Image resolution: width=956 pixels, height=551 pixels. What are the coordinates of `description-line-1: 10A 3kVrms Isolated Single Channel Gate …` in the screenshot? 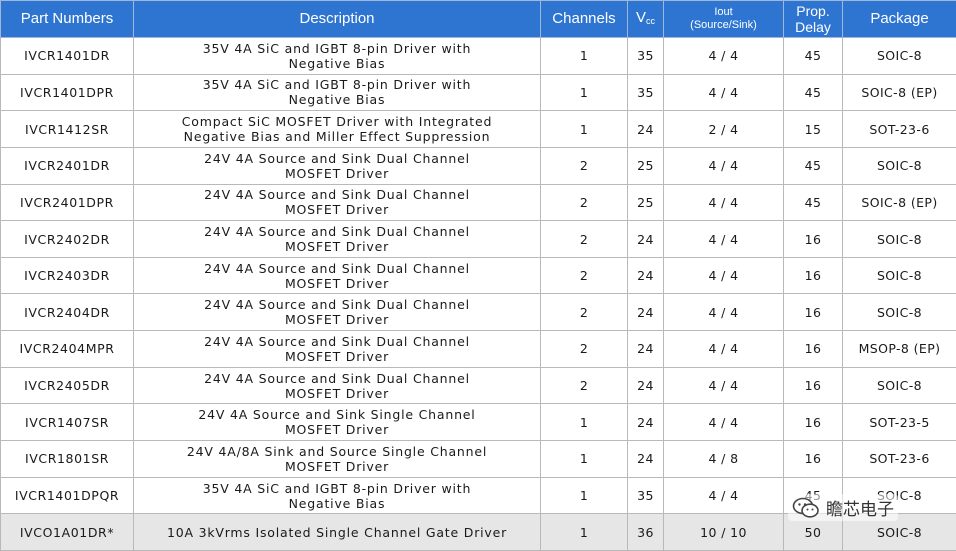 It's located at (337, 532).